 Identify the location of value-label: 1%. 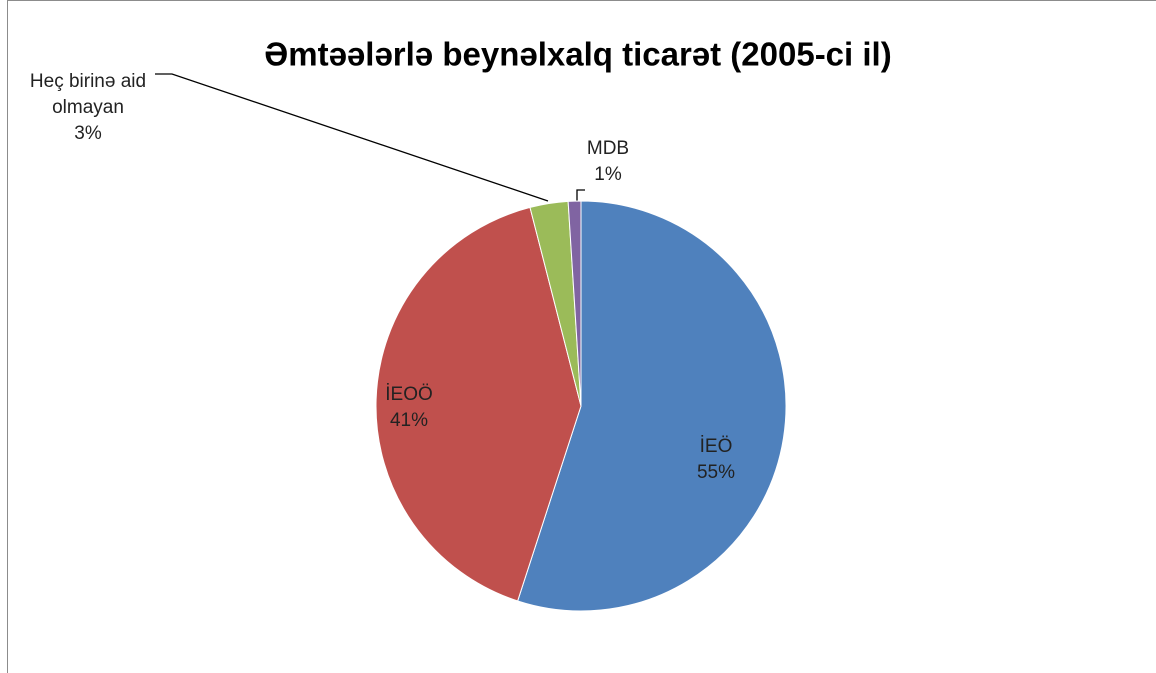
(608, 174).